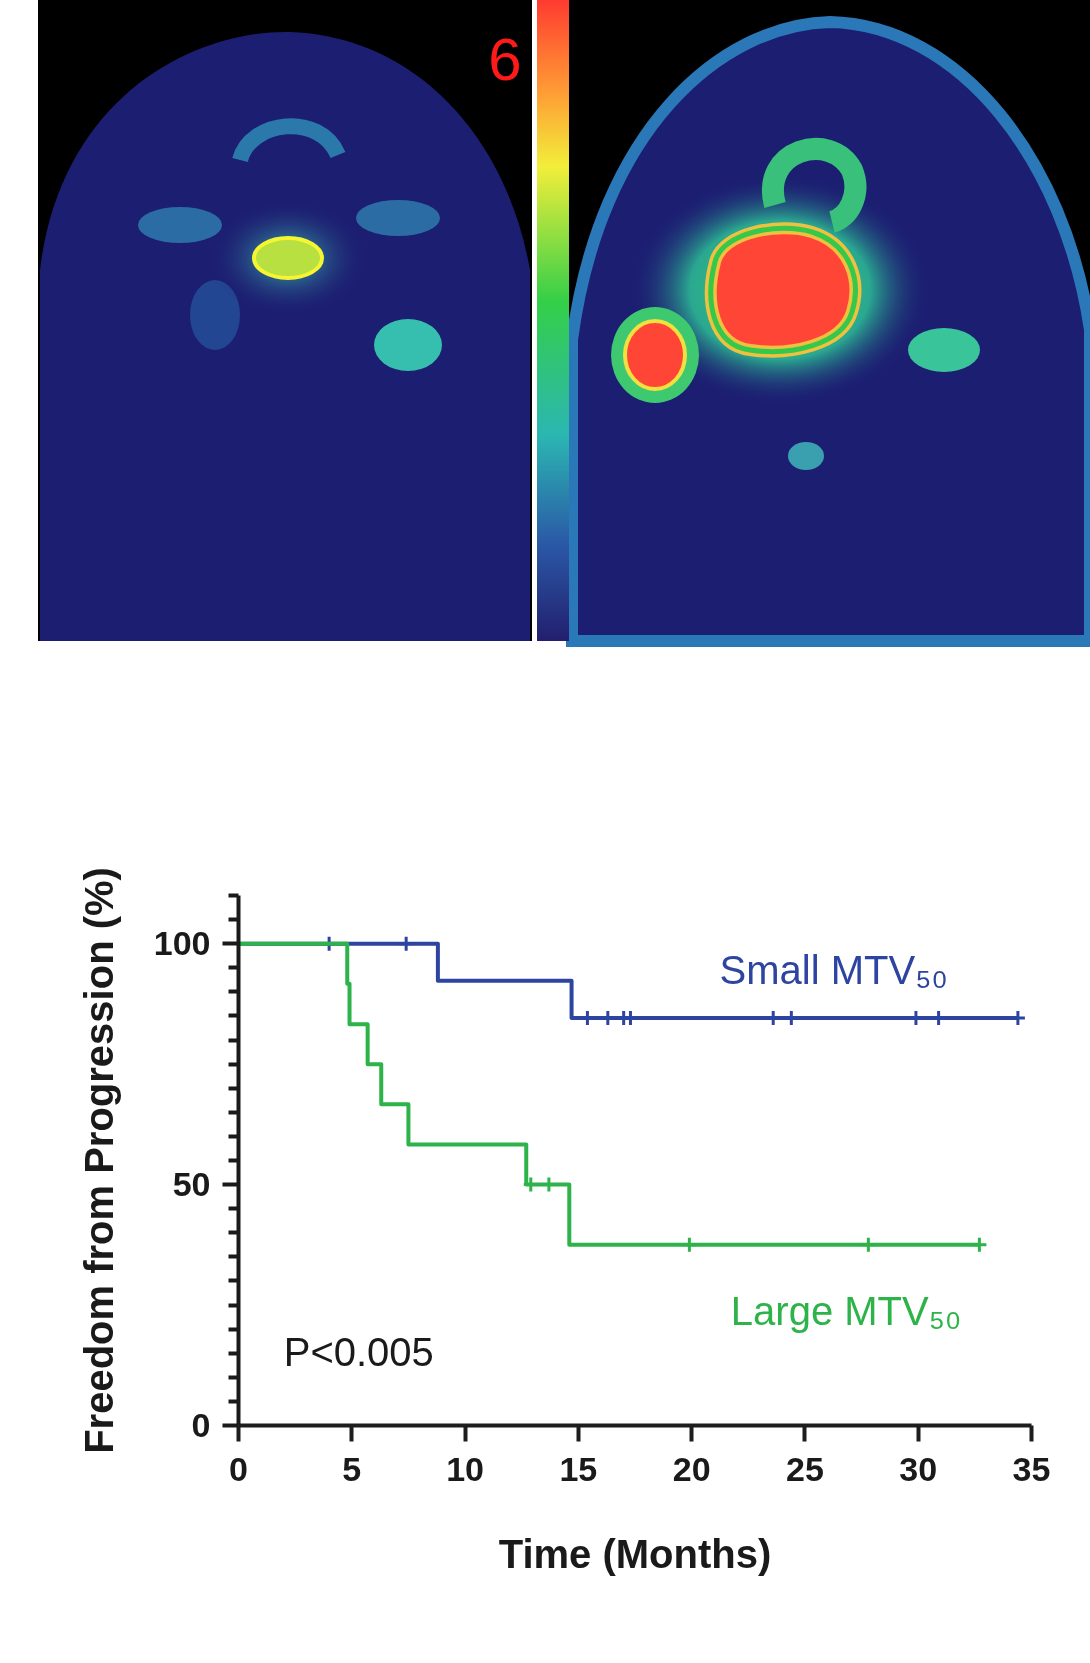 This screenshot has width=1090, height=1663. I want to click on x-tick-label: 35, so click(1031, 1468).